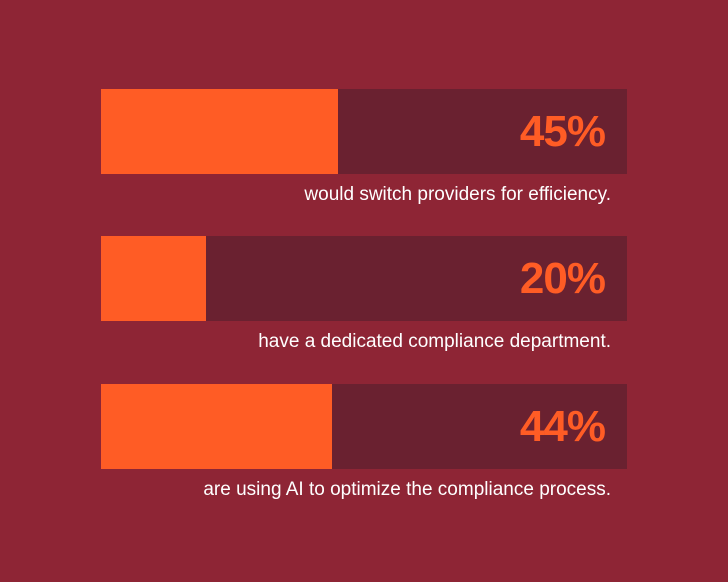 Image resolution: width=728 pixels, height=582 pixels. What do you see at coordinates (562, 278) in the screenshot?
I see `percent-label: 20%` at bounding box center [562, 278].